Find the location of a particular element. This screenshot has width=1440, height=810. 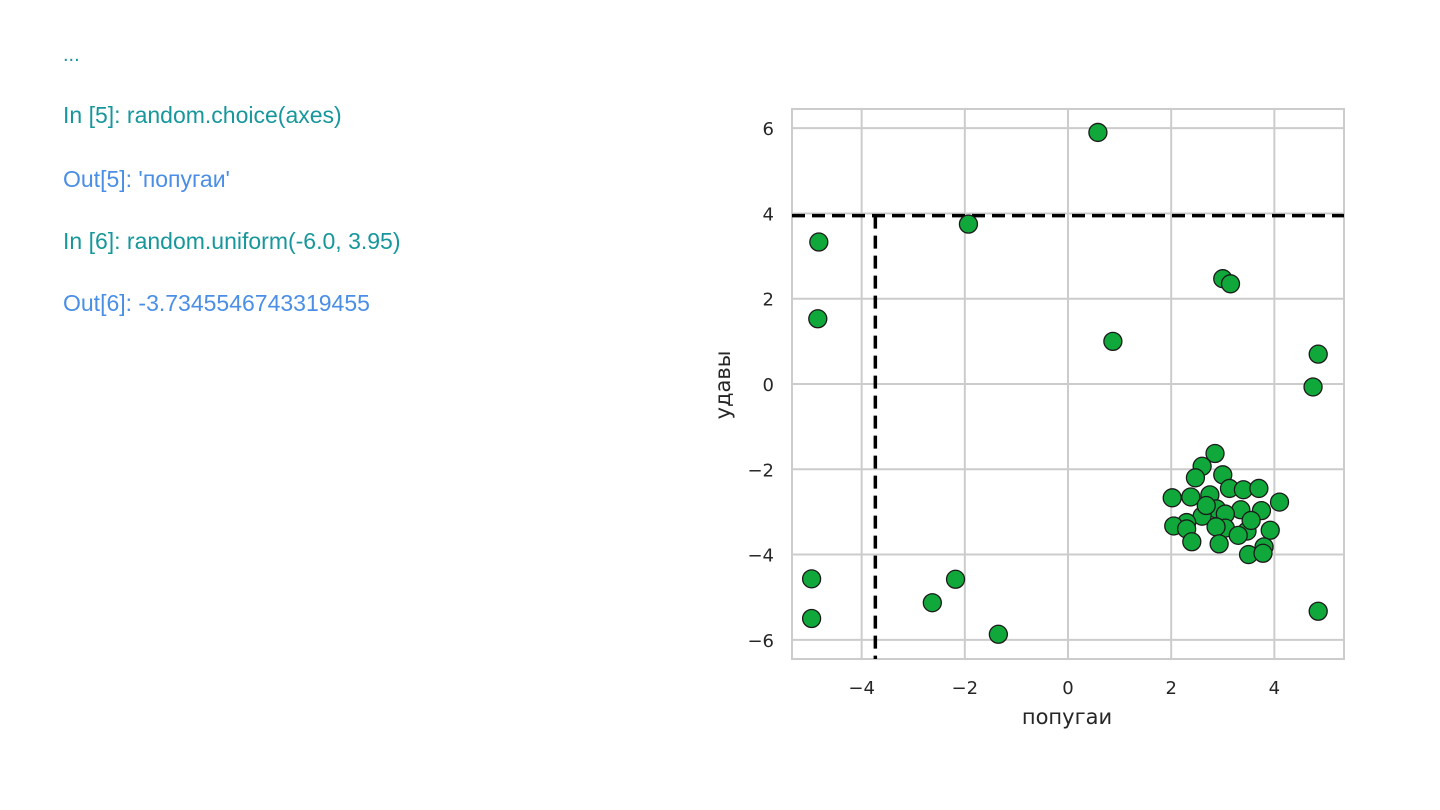

y-tick-label: −2 is located at coordinates (760, 470).